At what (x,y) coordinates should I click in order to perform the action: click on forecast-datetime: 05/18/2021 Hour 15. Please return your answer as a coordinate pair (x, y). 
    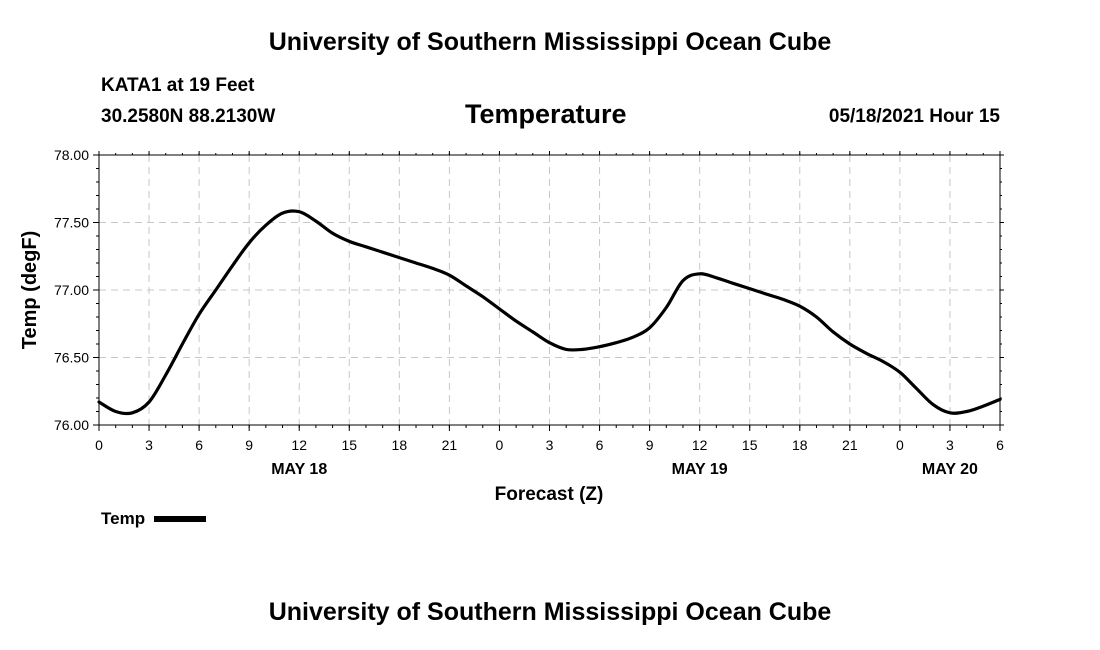
    Looking at the image, I should click on (914, 116).